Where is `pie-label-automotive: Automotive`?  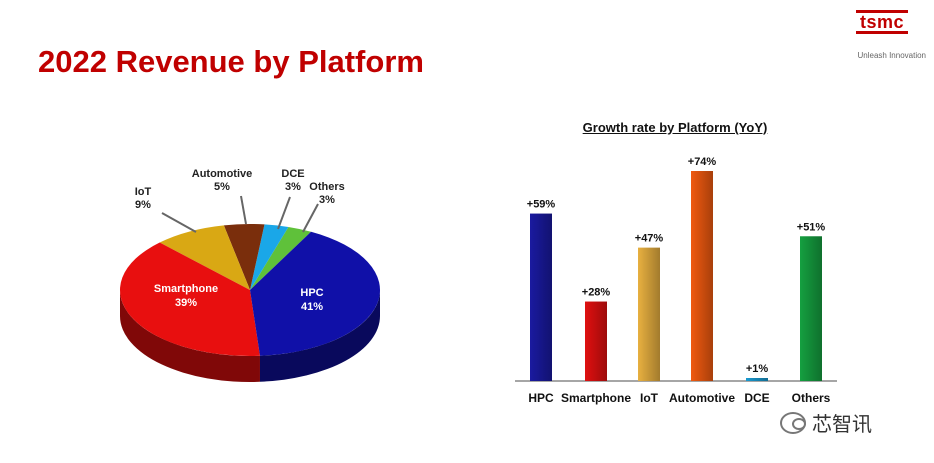
pie-label-automotive: Automotive is located at coordinates (222, 174).